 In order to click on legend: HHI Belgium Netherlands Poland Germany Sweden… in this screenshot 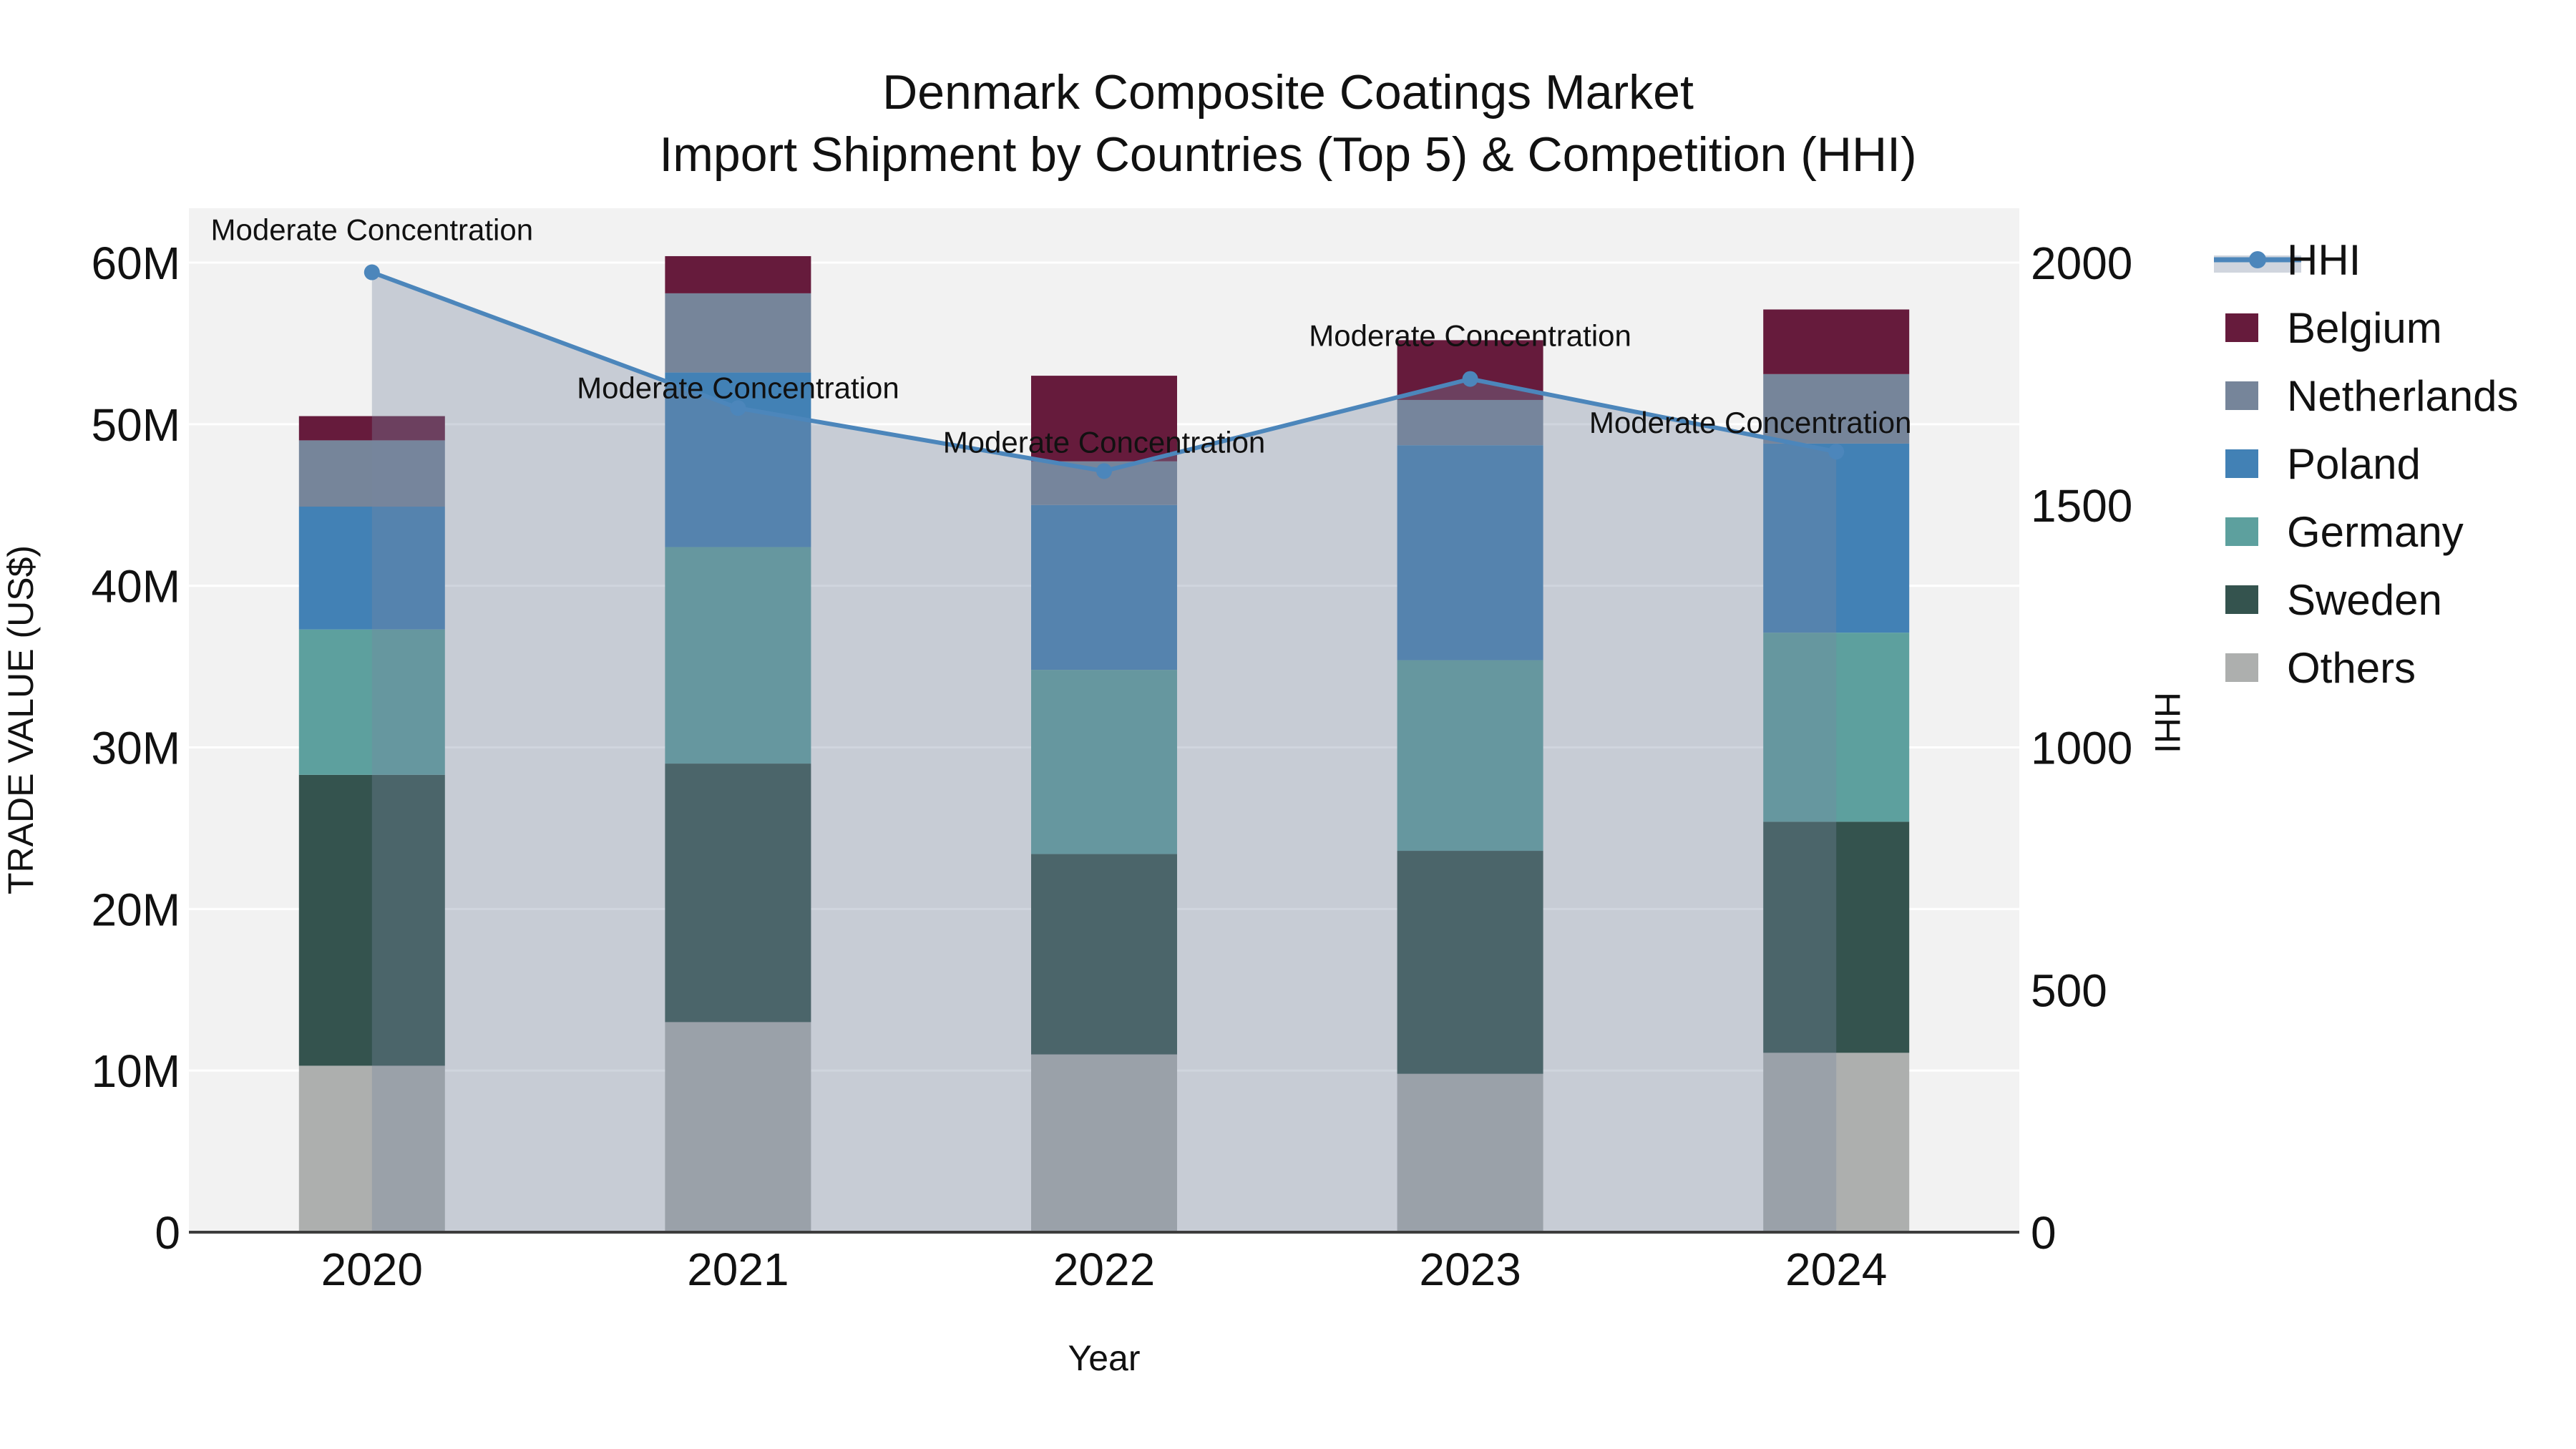, I will do `click(2366, 464)`.